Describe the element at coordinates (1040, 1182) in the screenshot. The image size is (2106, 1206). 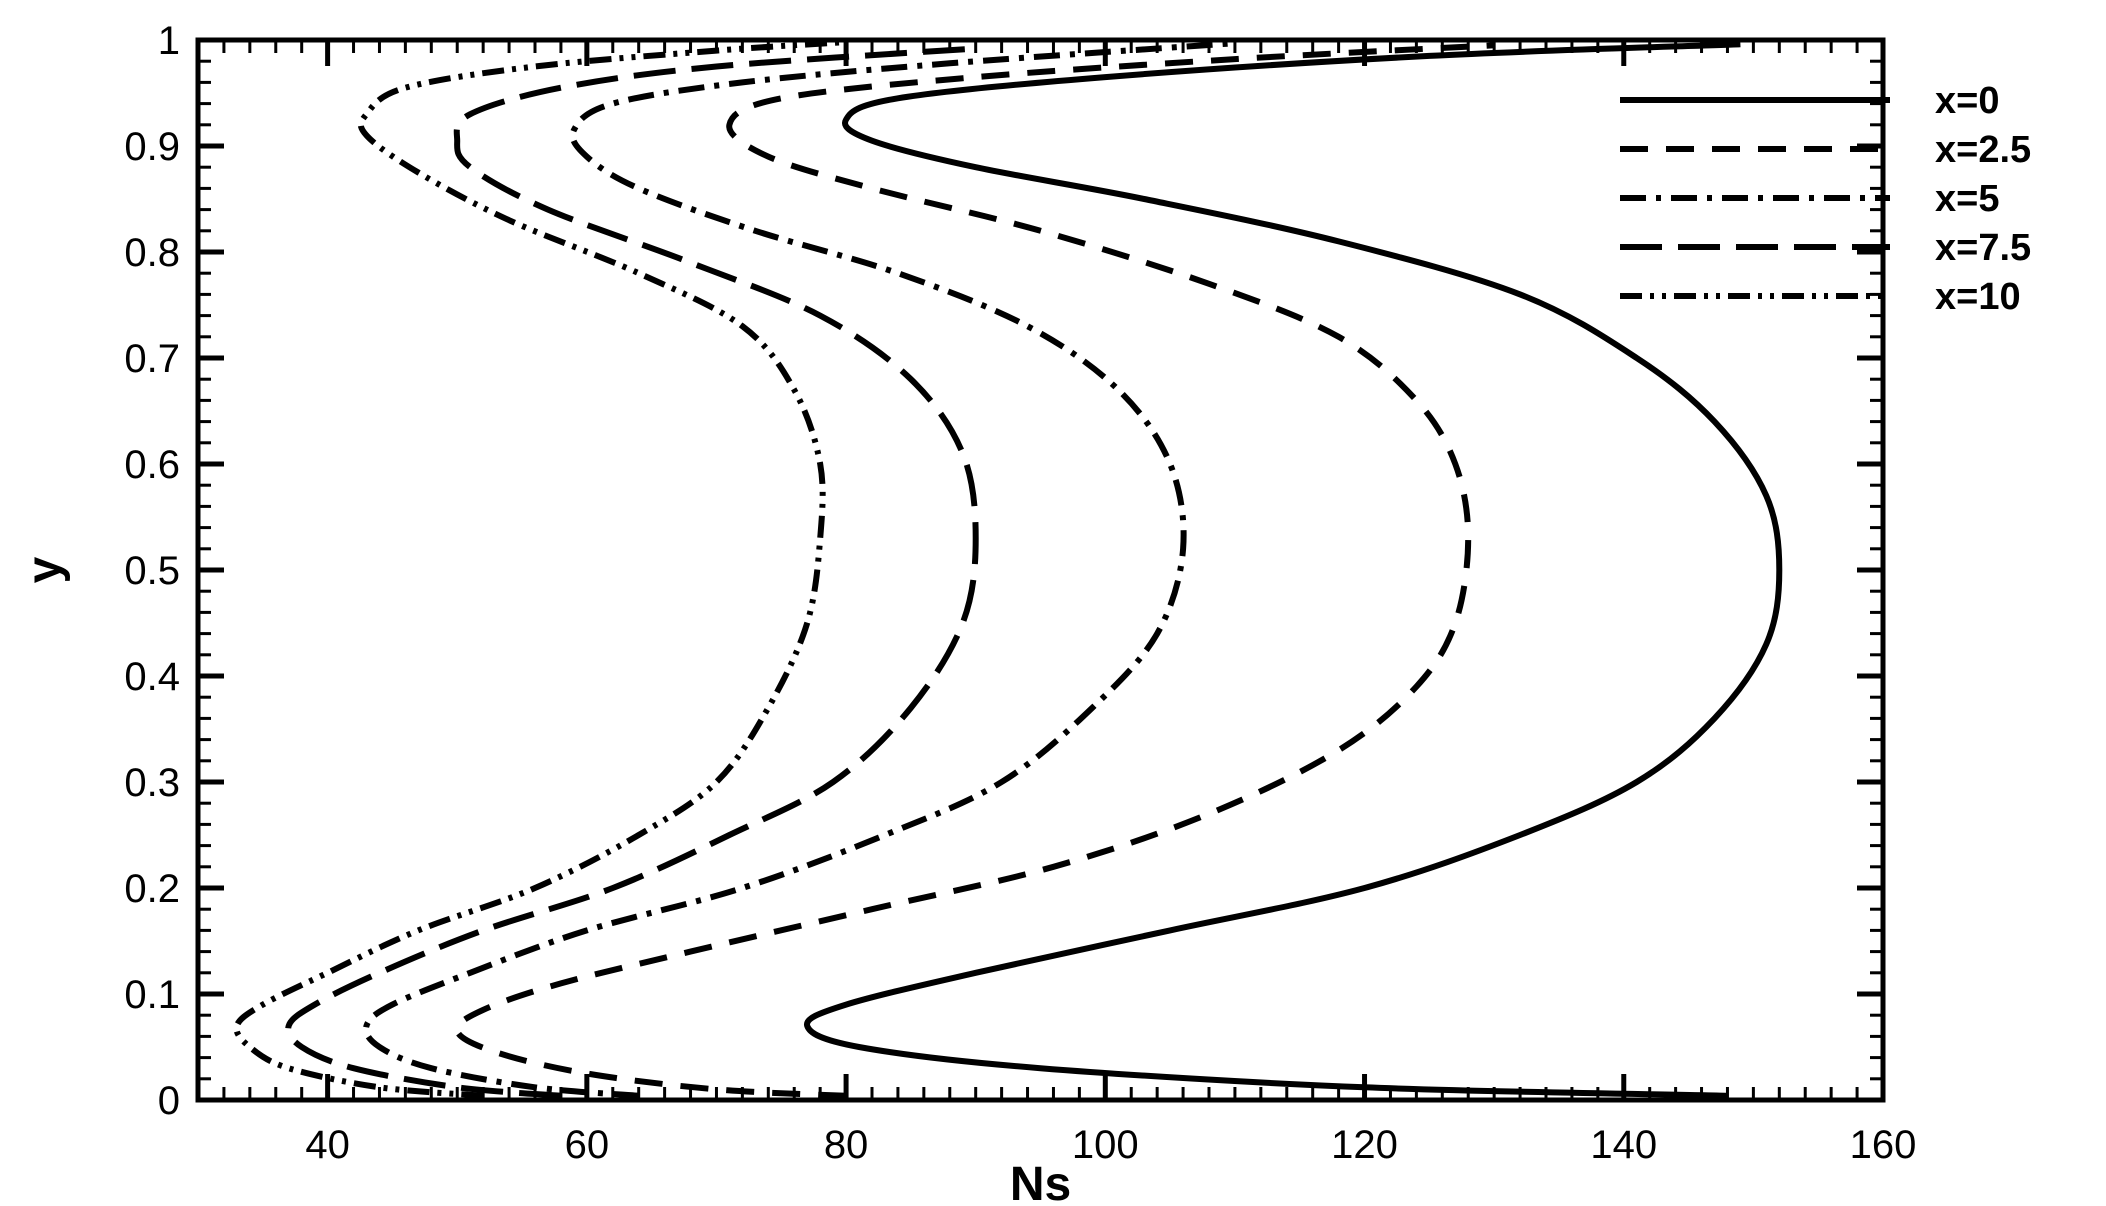
I see `x-axis-title: Ns` at that location.